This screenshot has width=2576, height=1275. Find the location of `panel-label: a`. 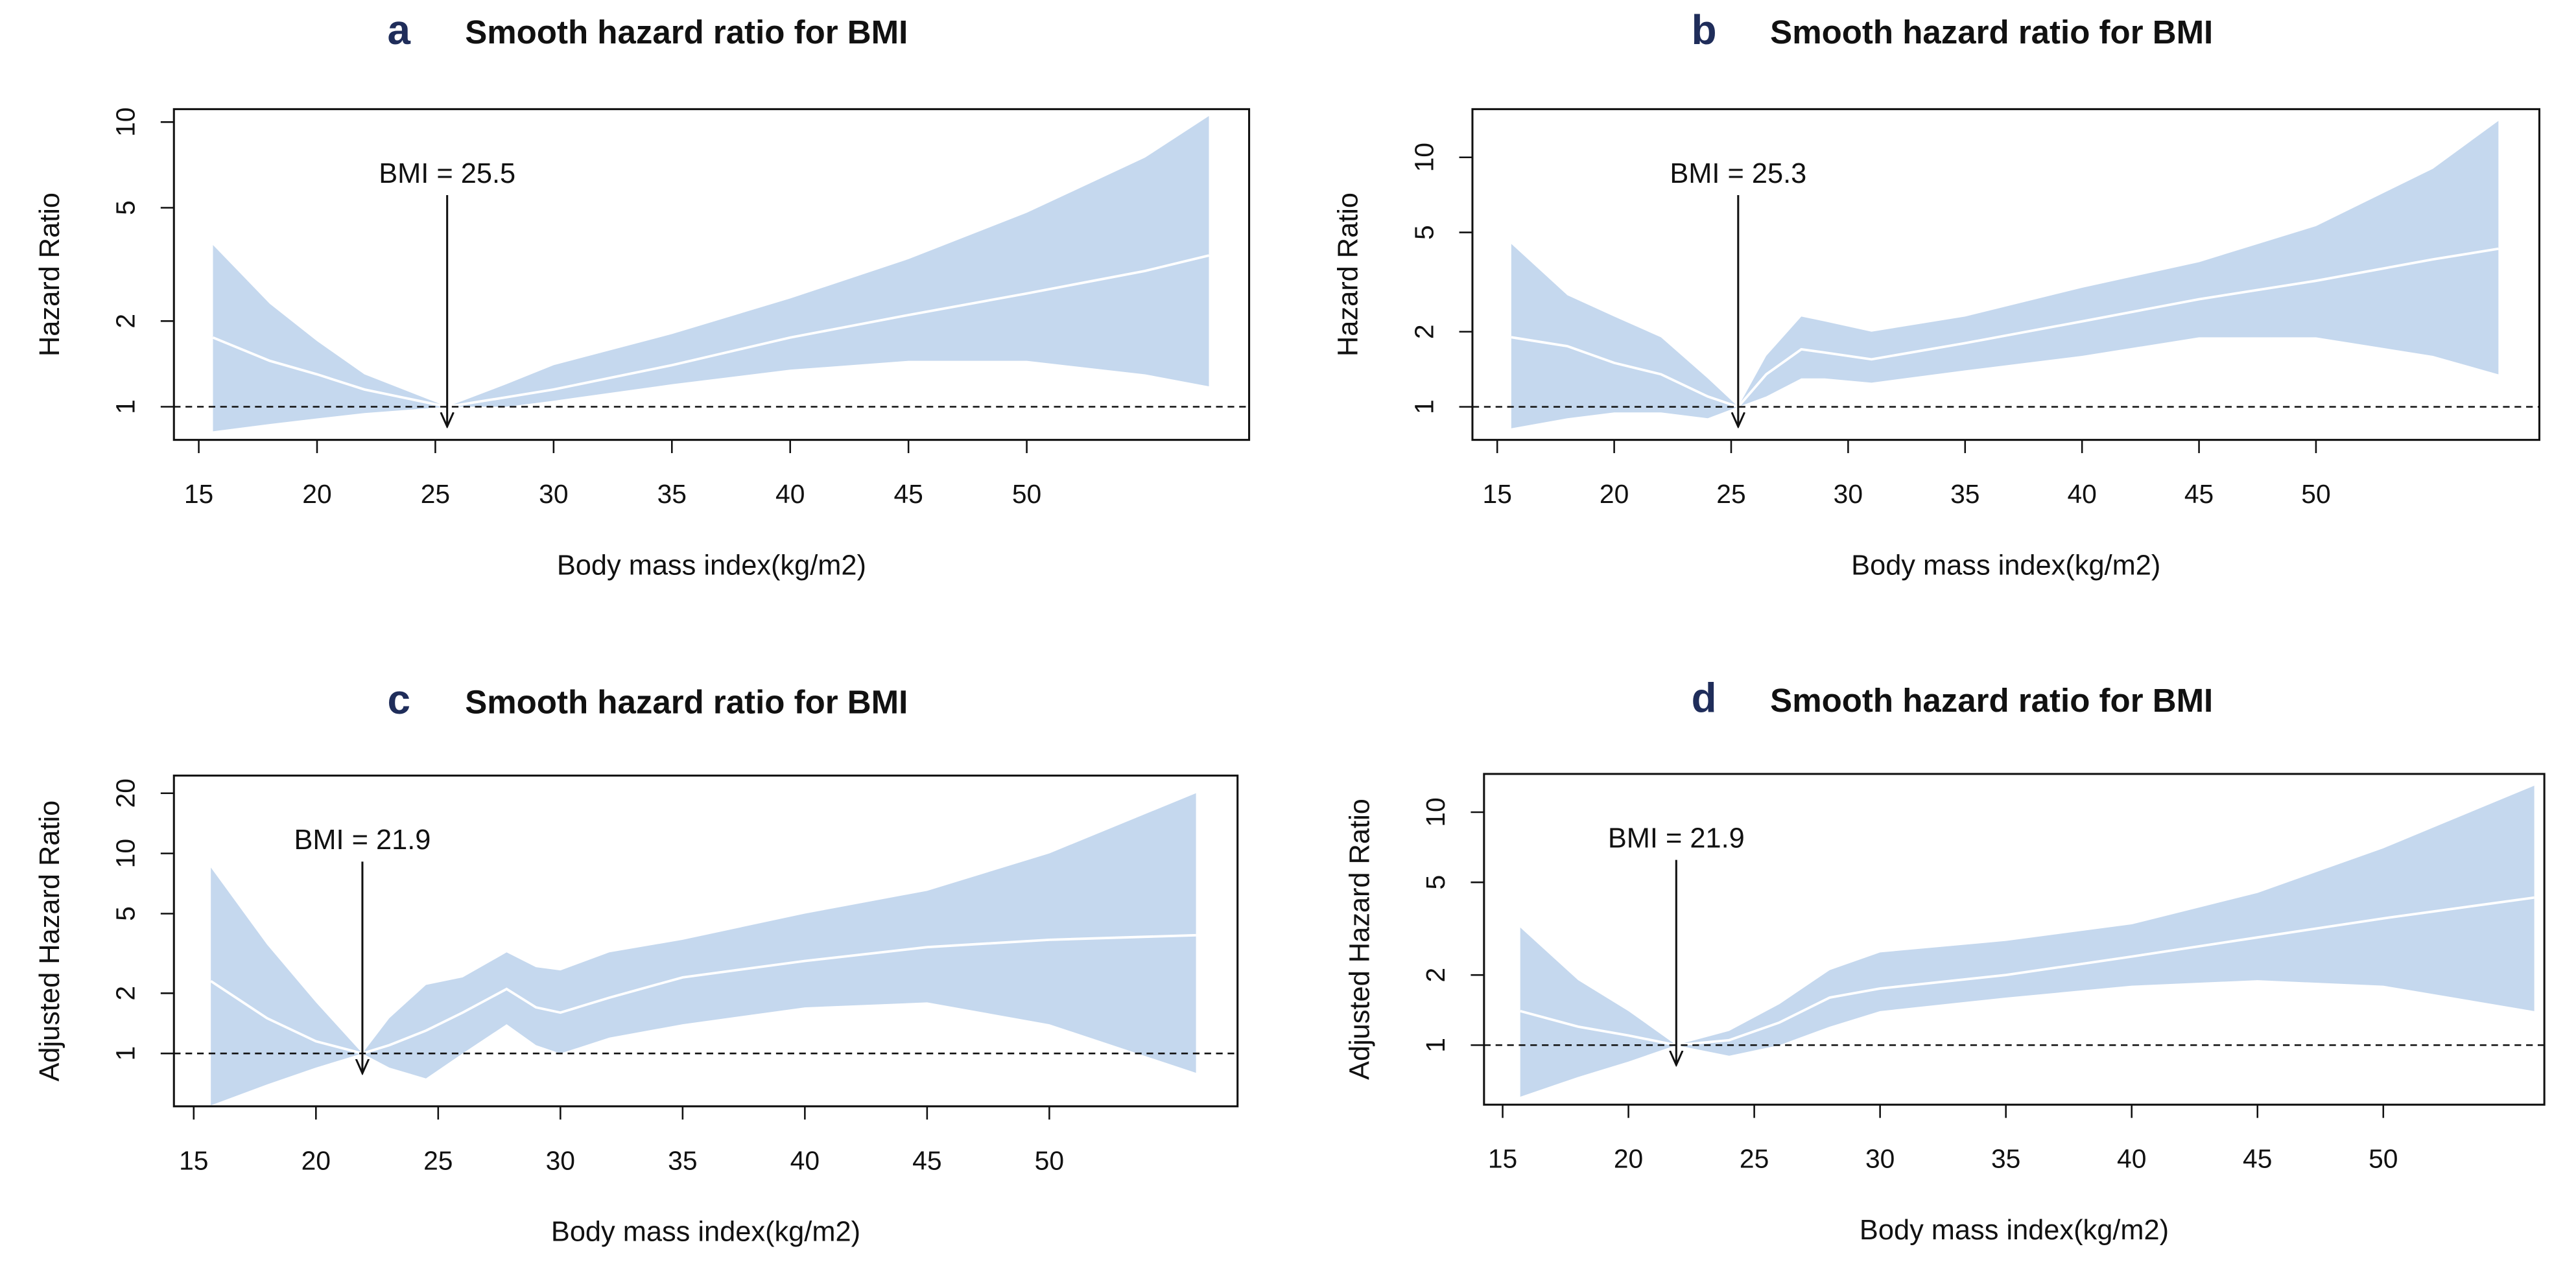

panel-label: a is located at coordinates (398, 29).